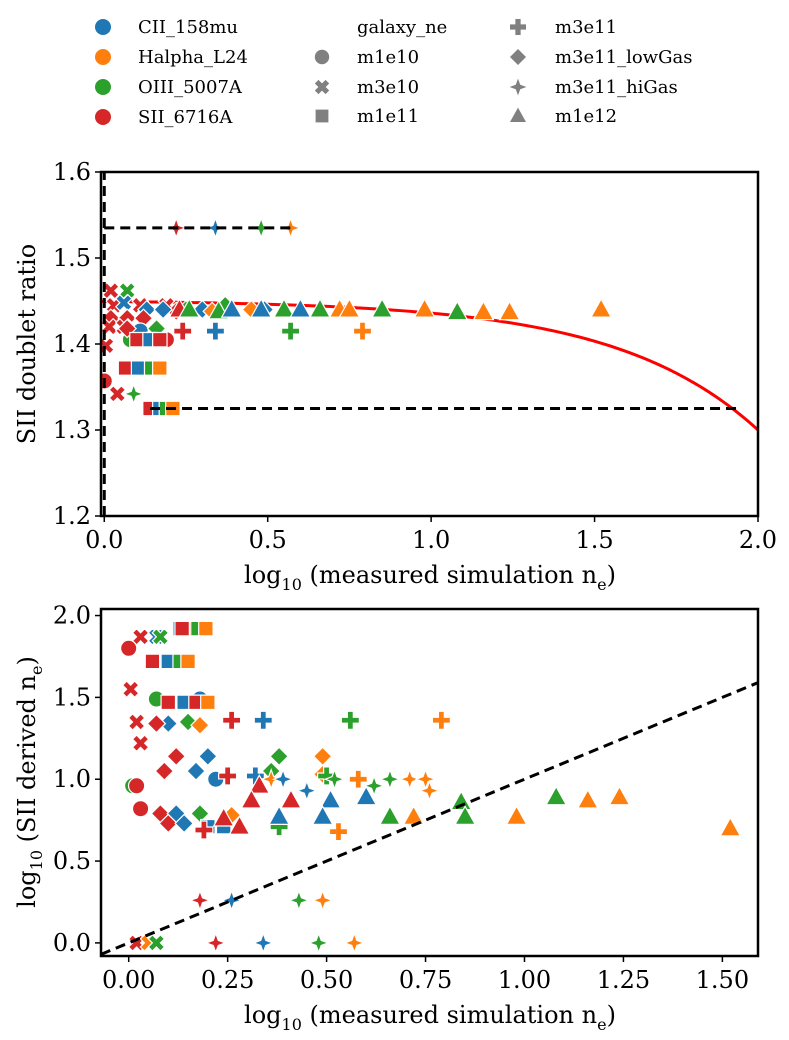  I want to click on legend-label-m3e11-lowgas: m3e11_lowGas, so click(623, 57).